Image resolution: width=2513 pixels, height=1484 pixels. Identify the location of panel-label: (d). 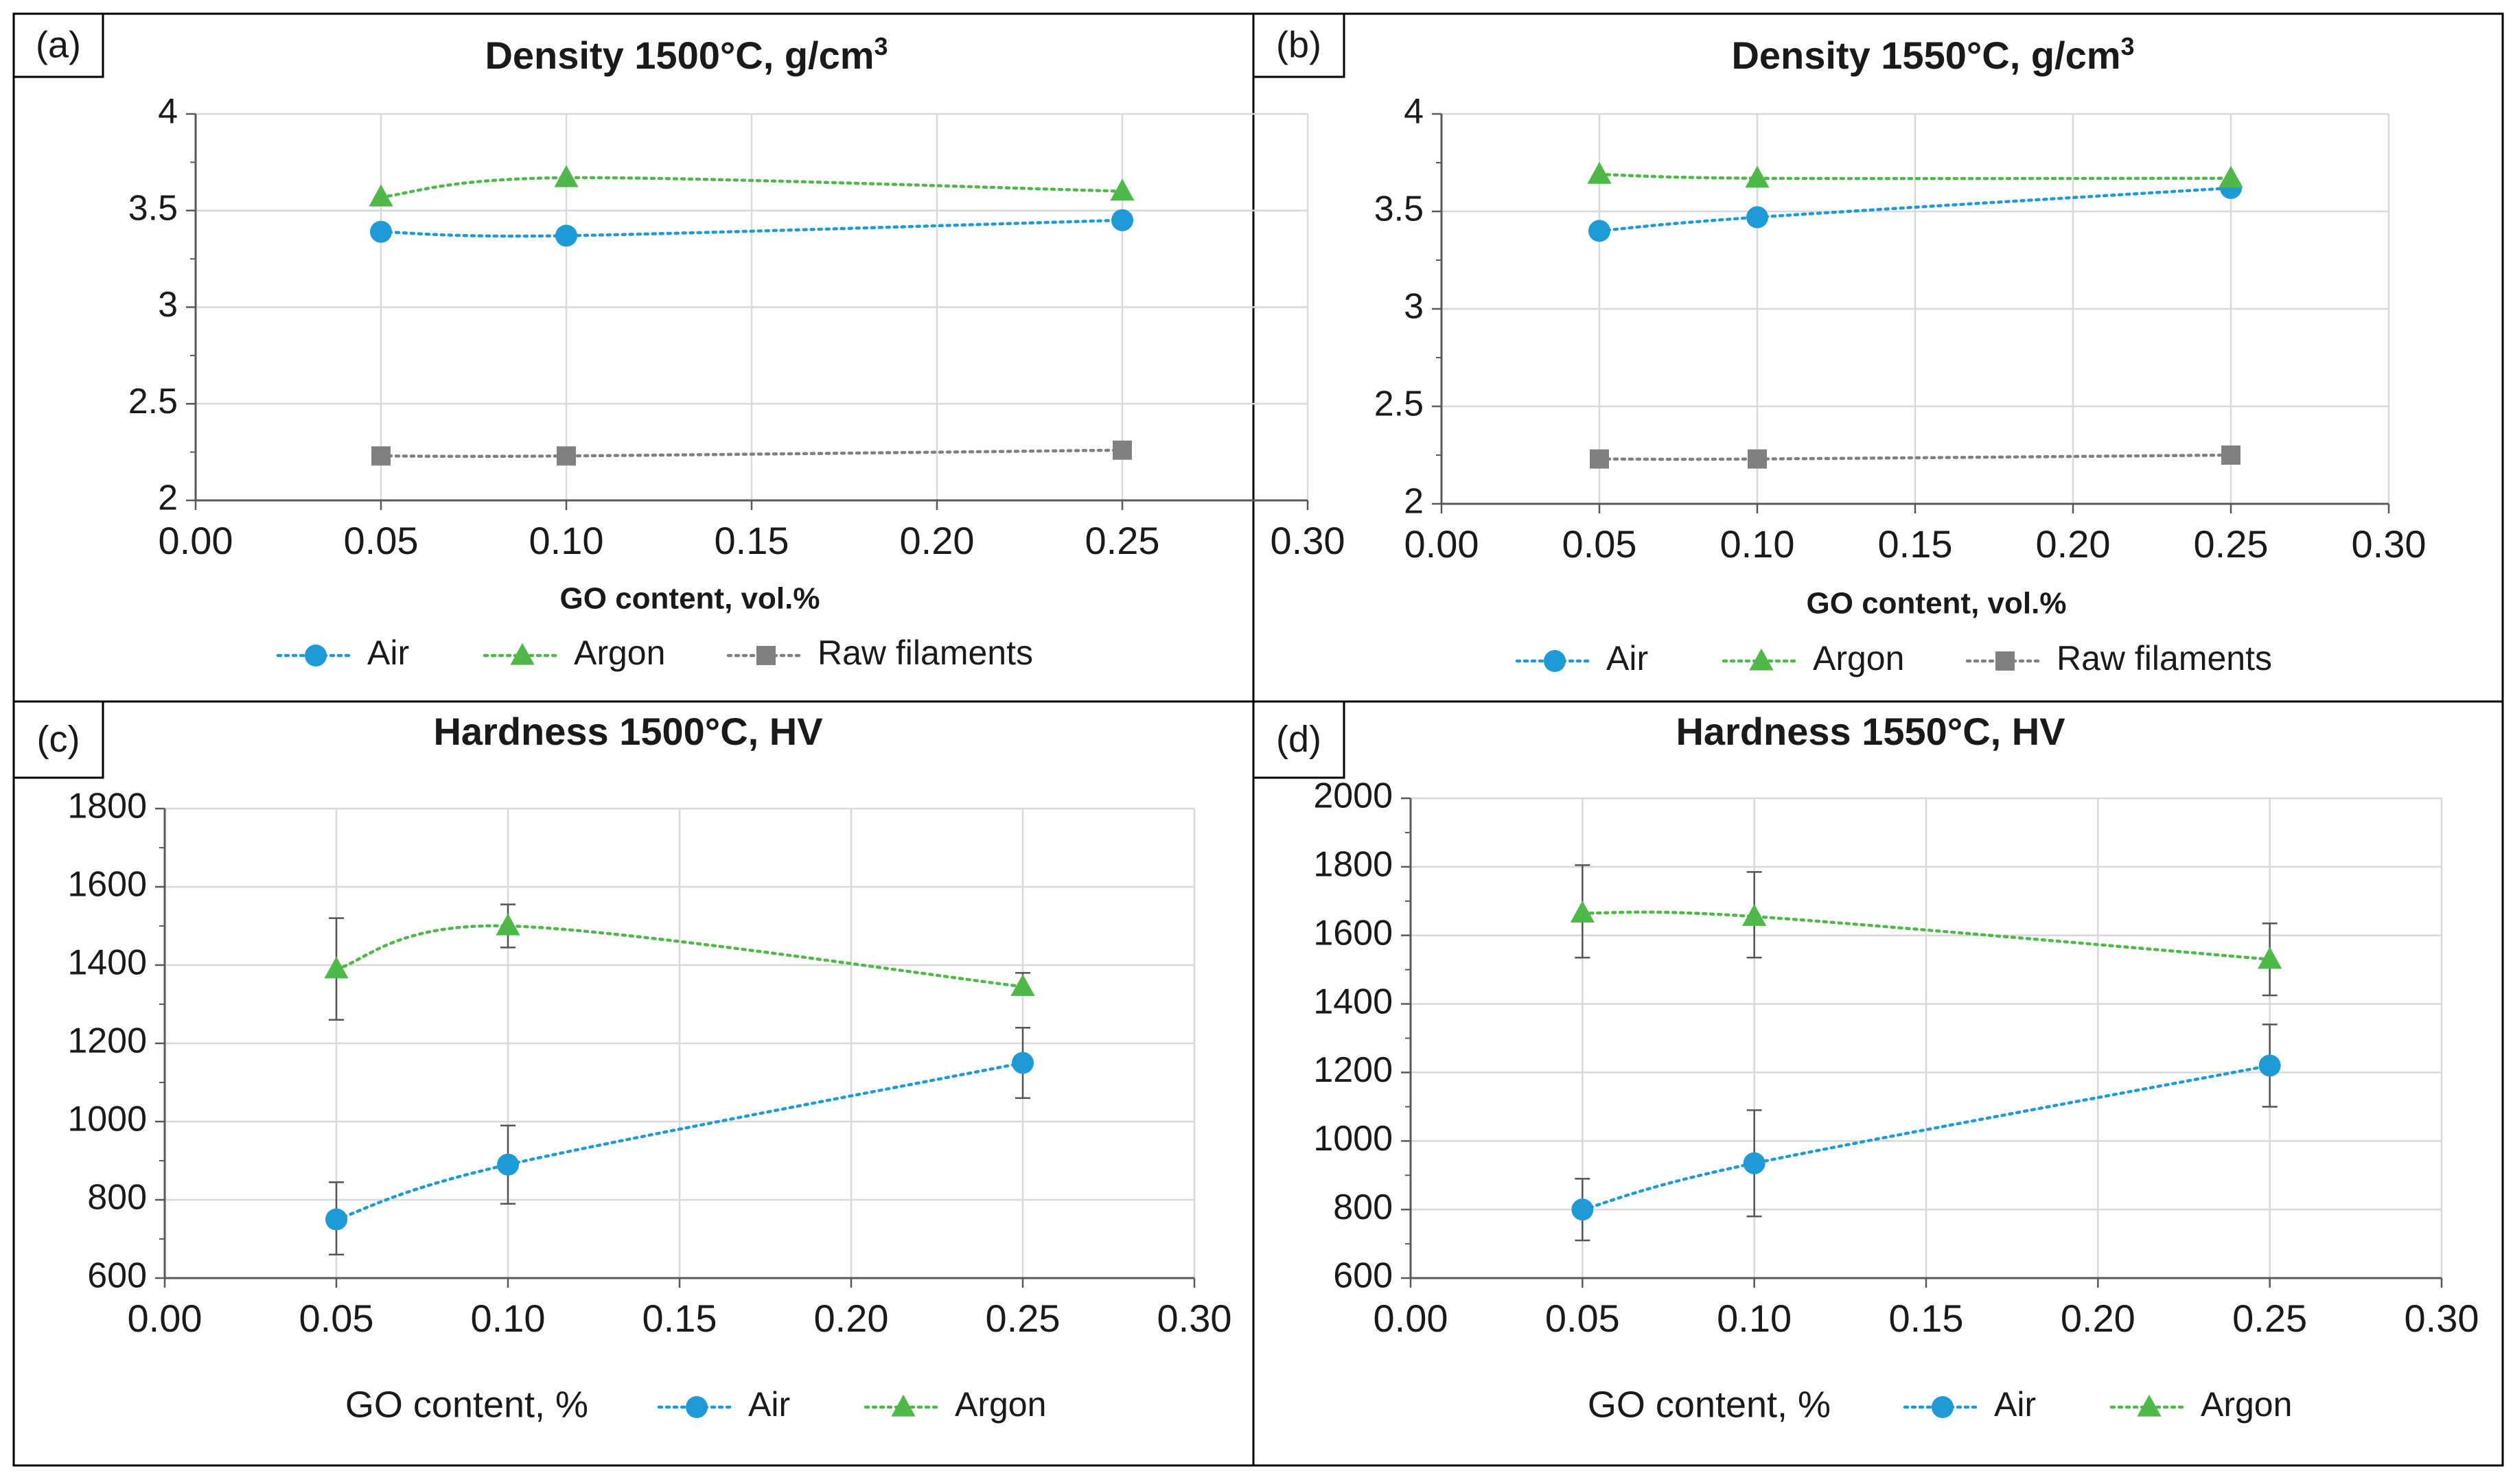
(1298, 739).